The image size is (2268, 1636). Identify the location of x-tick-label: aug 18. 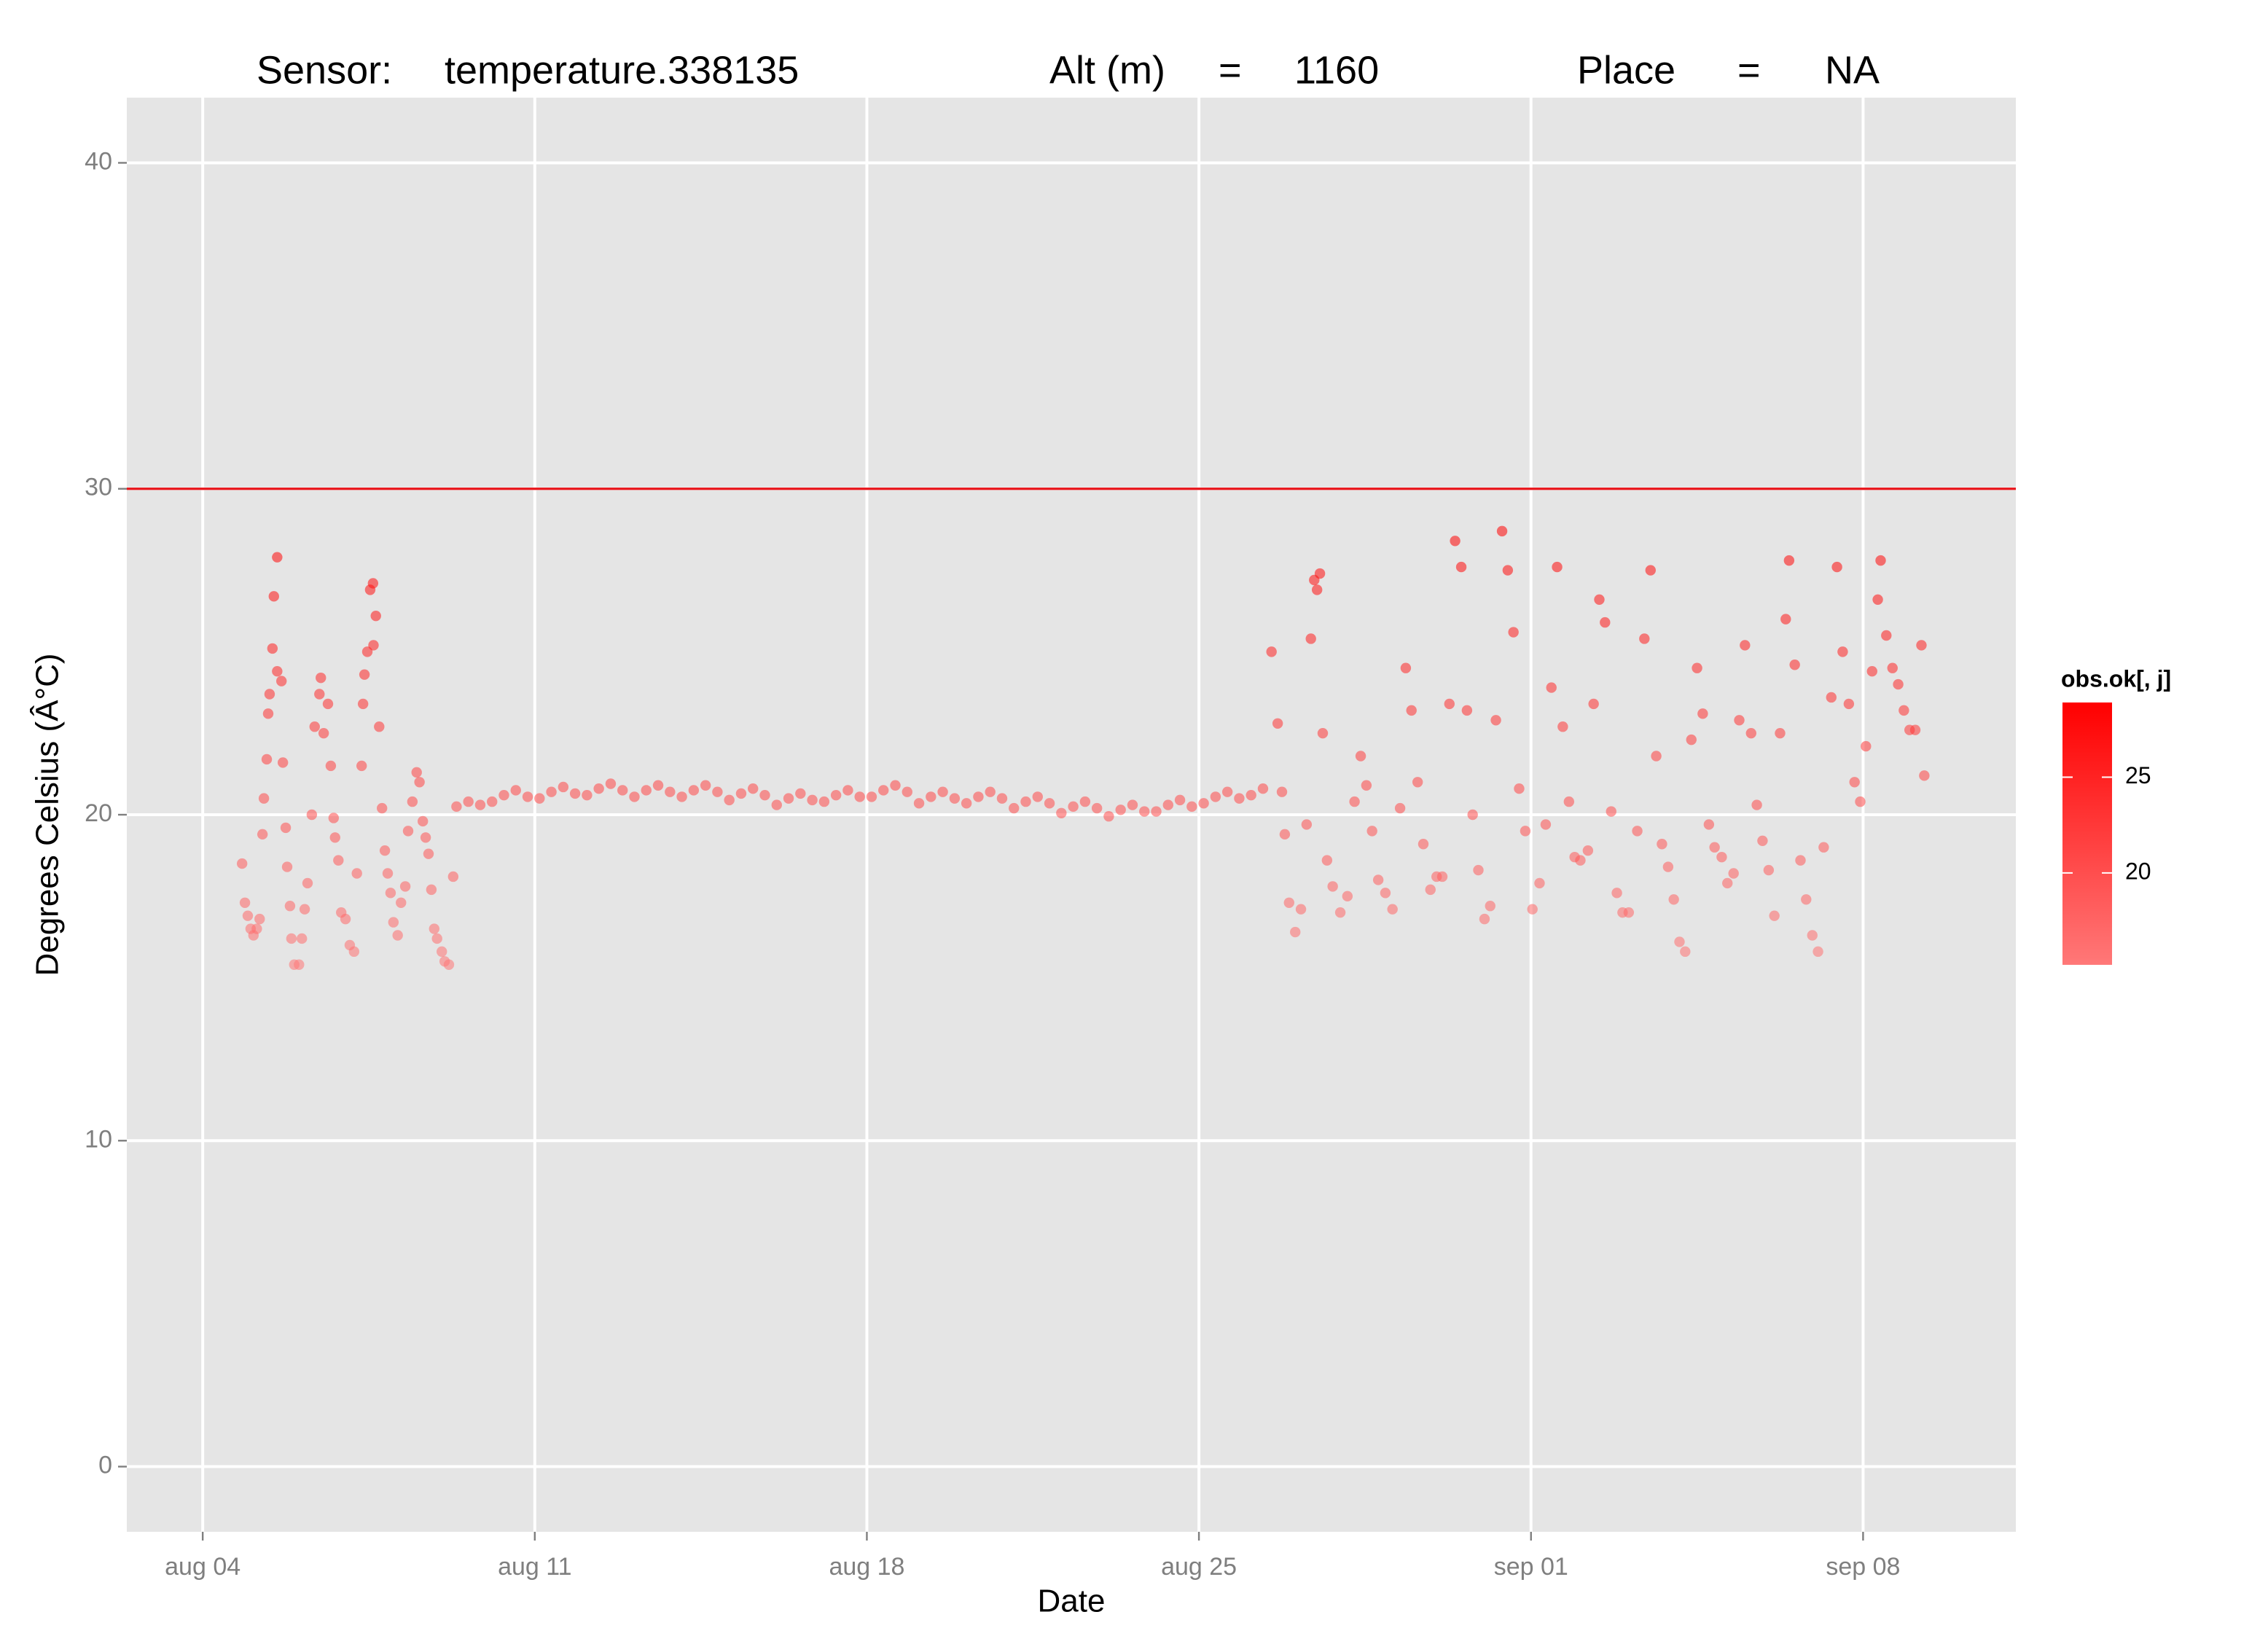
(867, 1567).